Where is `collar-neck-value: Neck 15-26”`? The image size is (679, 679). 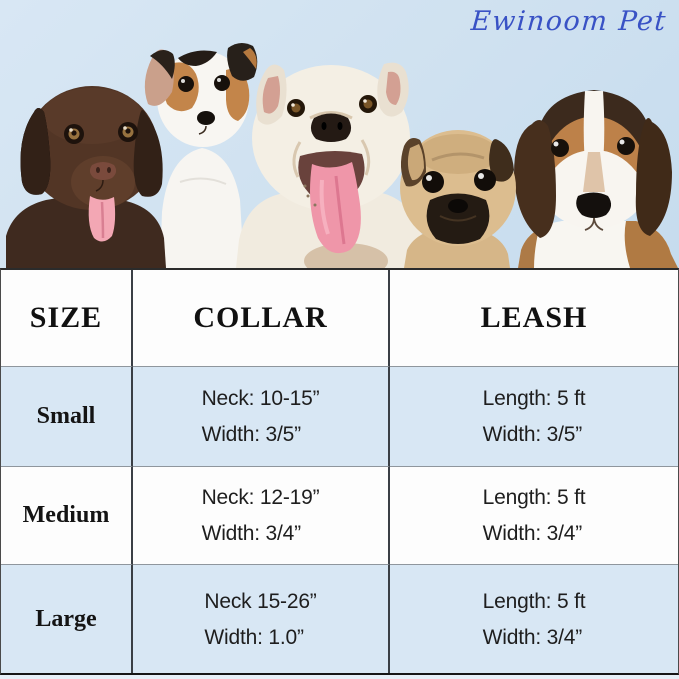 collar-neck-value: Neck 15-26” is located at coordinates (260, 601).